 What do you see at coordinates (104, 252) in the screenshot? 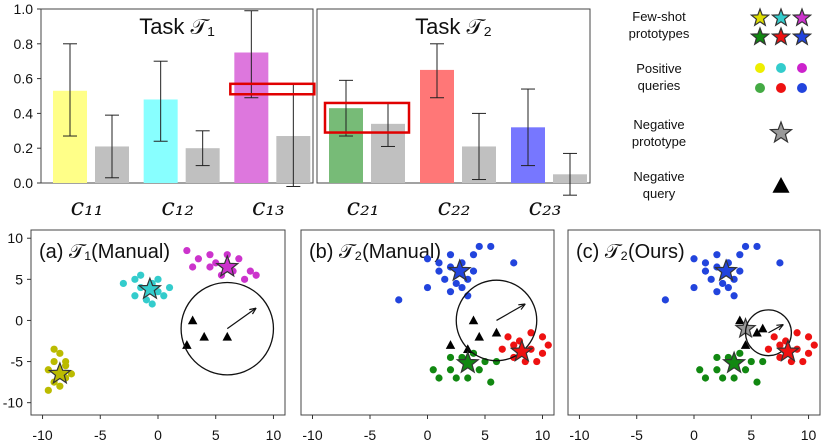
I see `scatter-panel-title: (a) 𝒯₁(Manual)` at bounding box center [104, 252].